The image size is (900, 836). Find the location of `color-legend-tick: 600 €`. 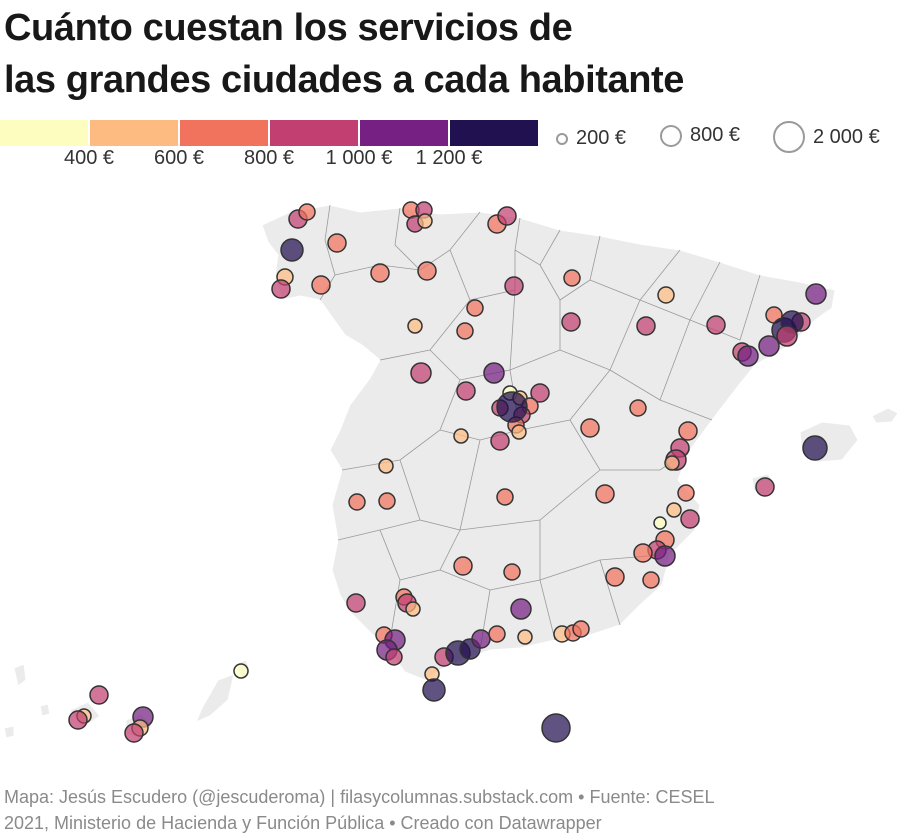

color-legend-tick: 600 € is located at coordinates (179, 158).